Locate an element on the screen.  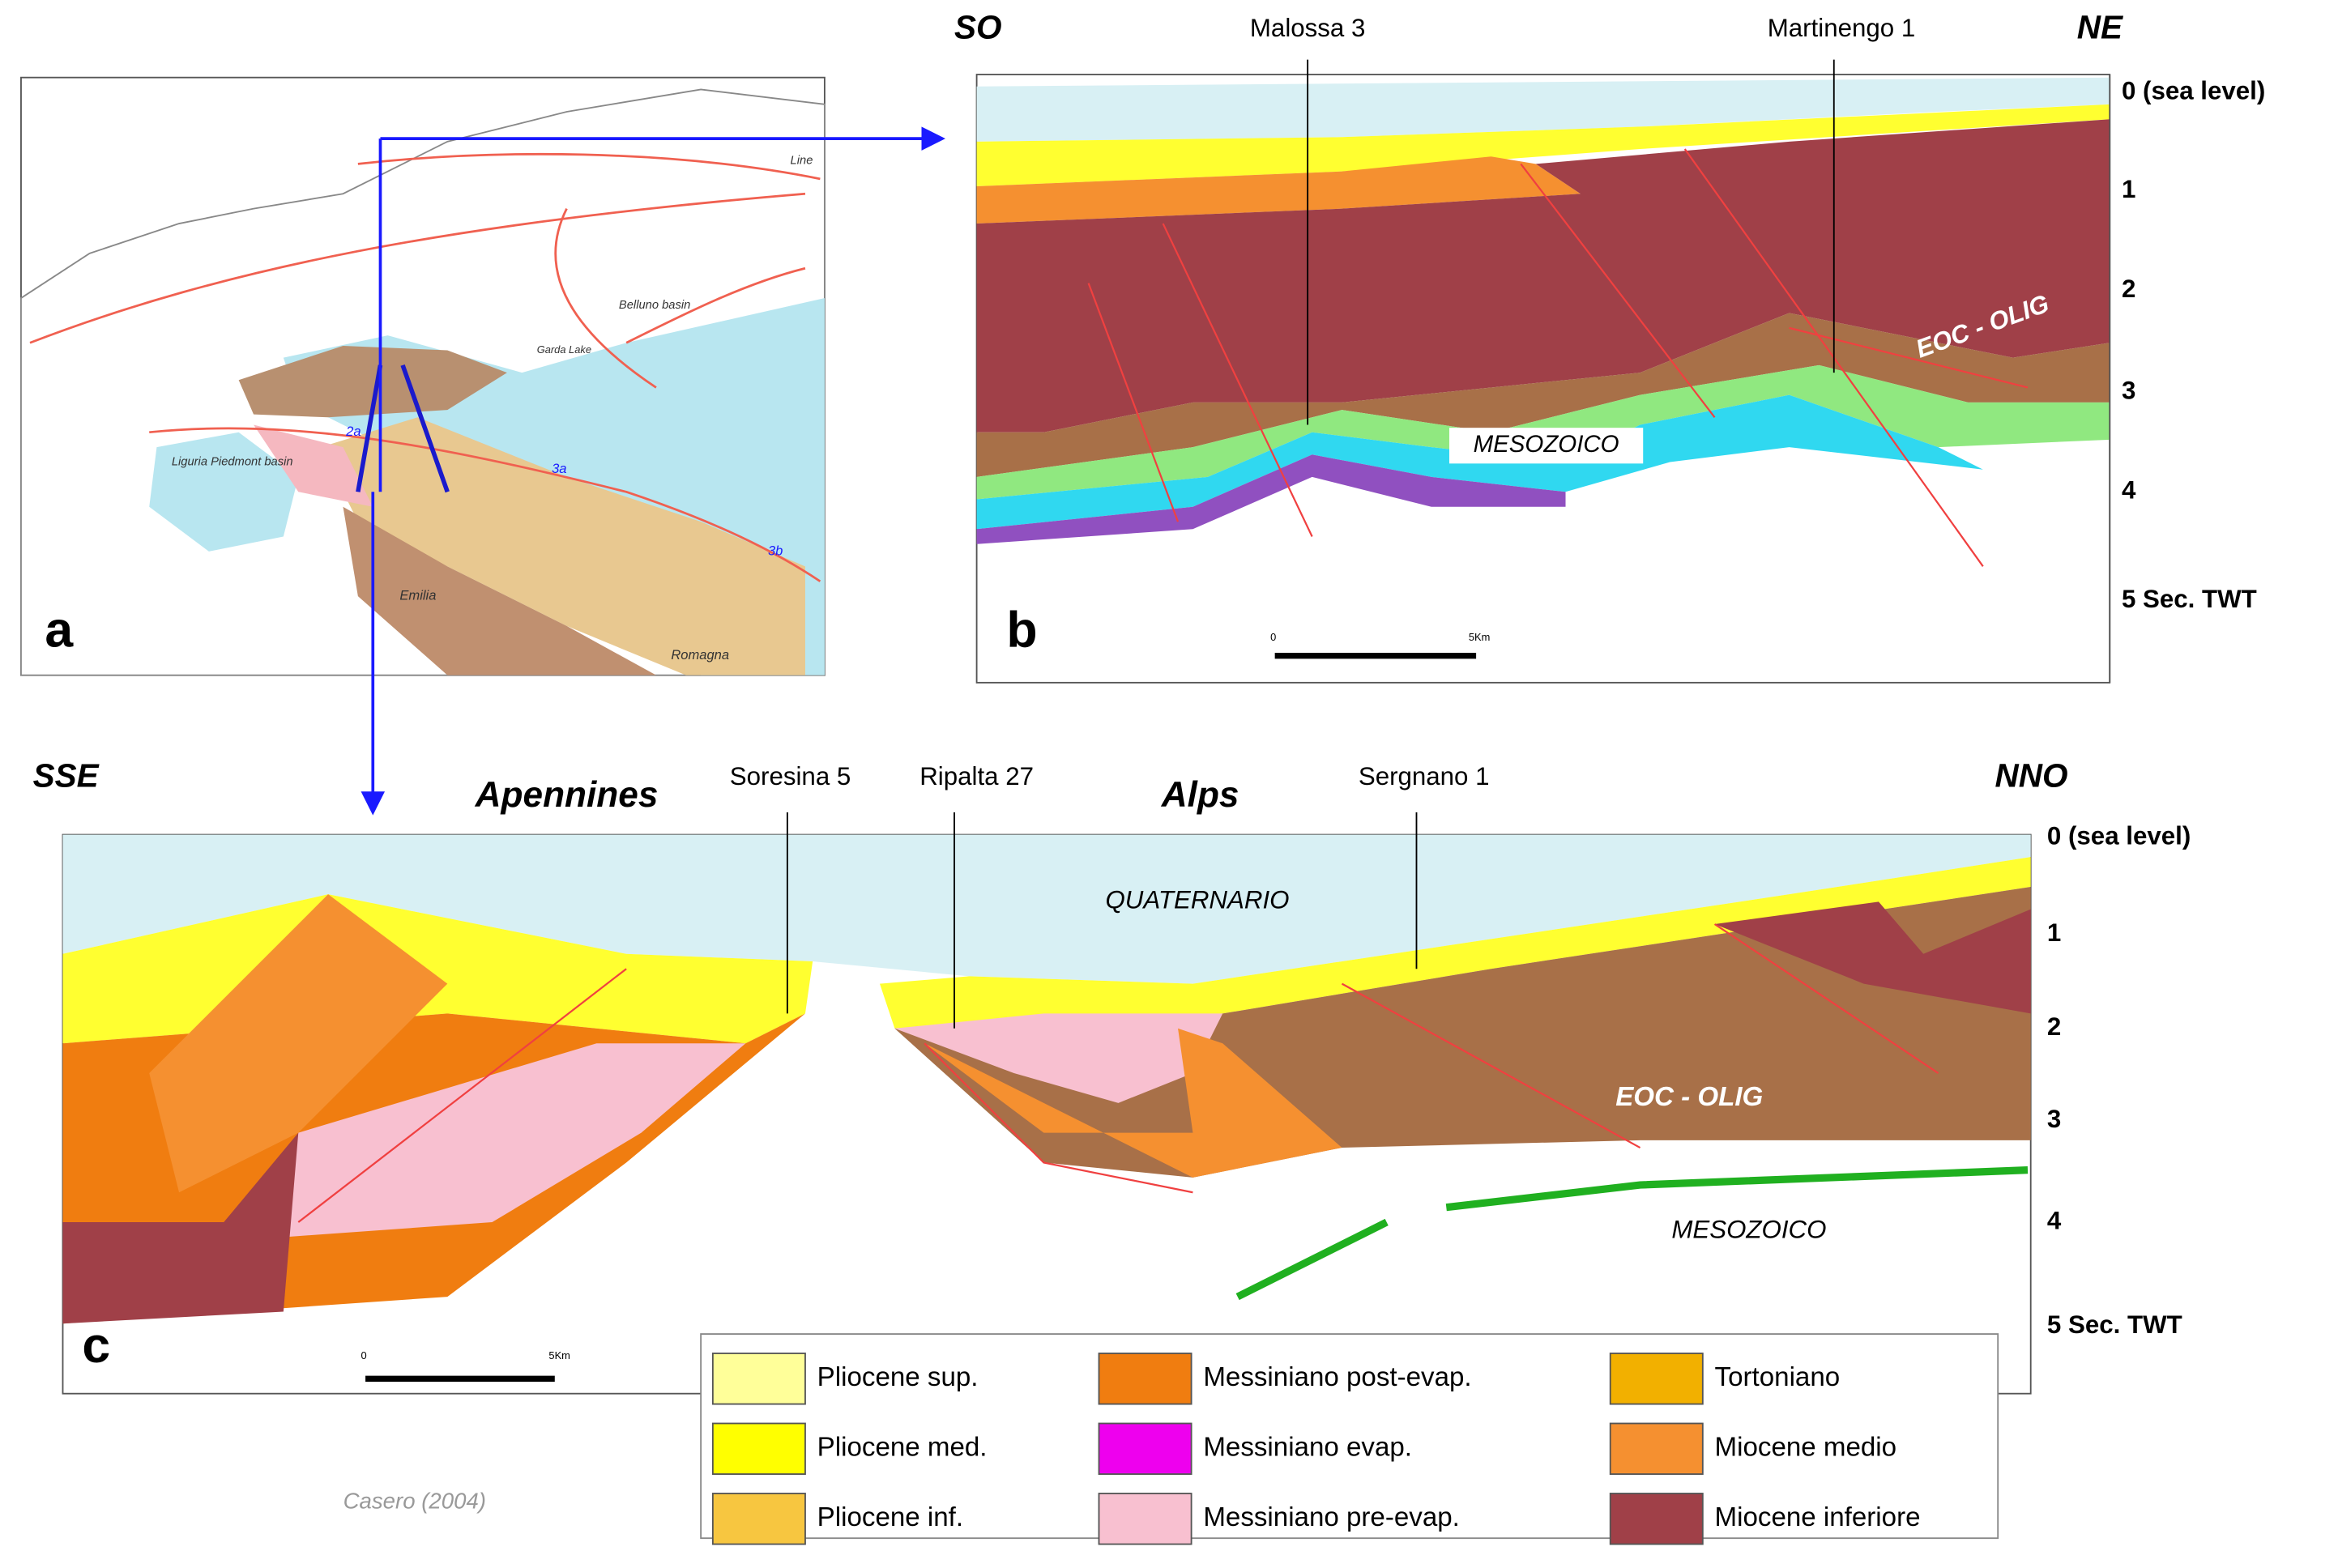
unit-label: EOC - OLIG is located at coordinates (1689, 1097).